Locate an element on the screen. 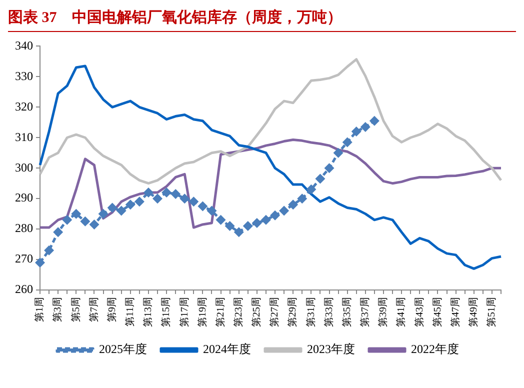  y-tick-label: 340 is located at coordinates (24, 45).